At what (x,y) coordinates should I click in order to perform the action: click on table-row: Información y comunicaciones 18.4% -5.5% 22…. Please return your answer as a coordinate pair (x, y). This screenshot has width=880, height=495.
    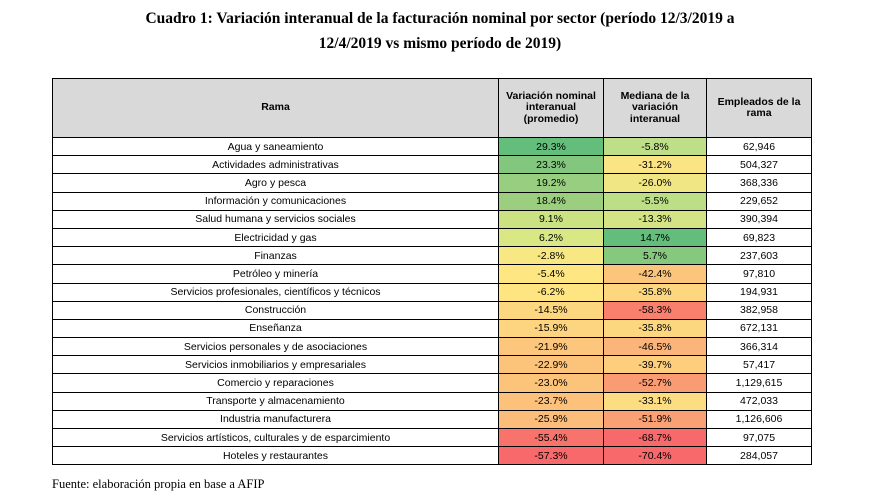
    Looking at the image, I should click on (432, 201).